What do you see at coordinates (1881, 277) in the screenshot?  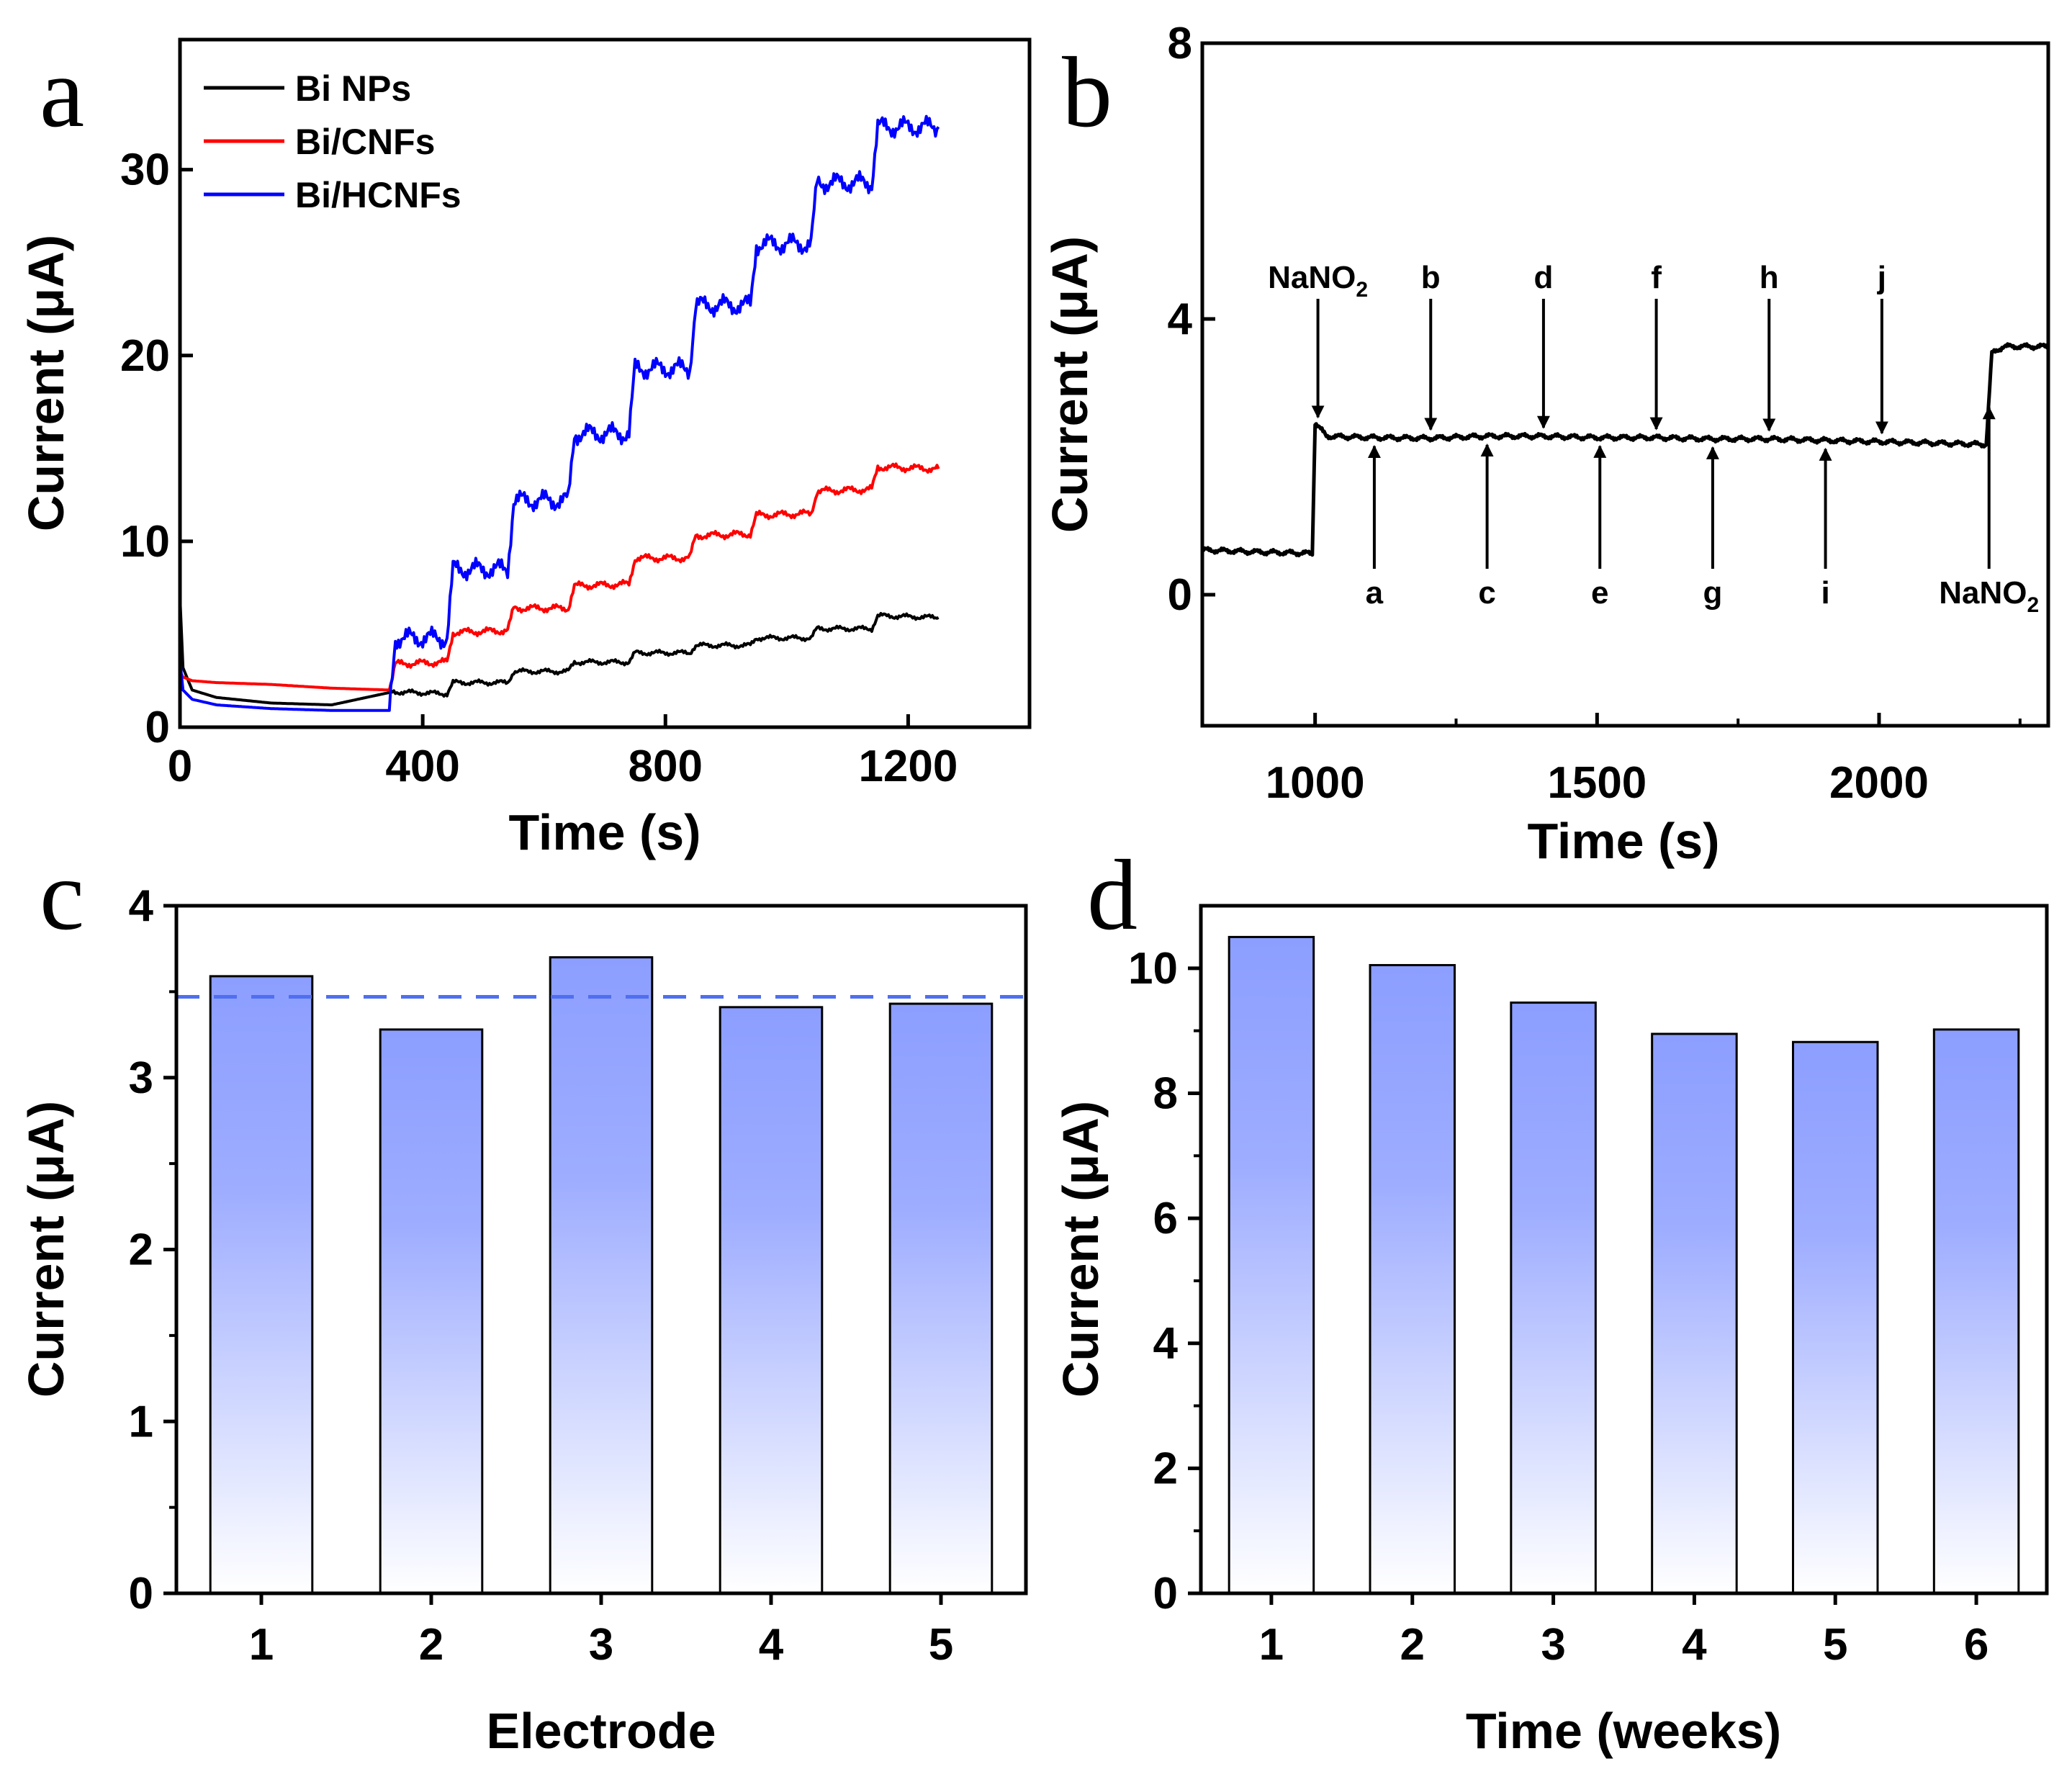 I see `annotation-j-top-label: j` at bounding box center [1881, 277].